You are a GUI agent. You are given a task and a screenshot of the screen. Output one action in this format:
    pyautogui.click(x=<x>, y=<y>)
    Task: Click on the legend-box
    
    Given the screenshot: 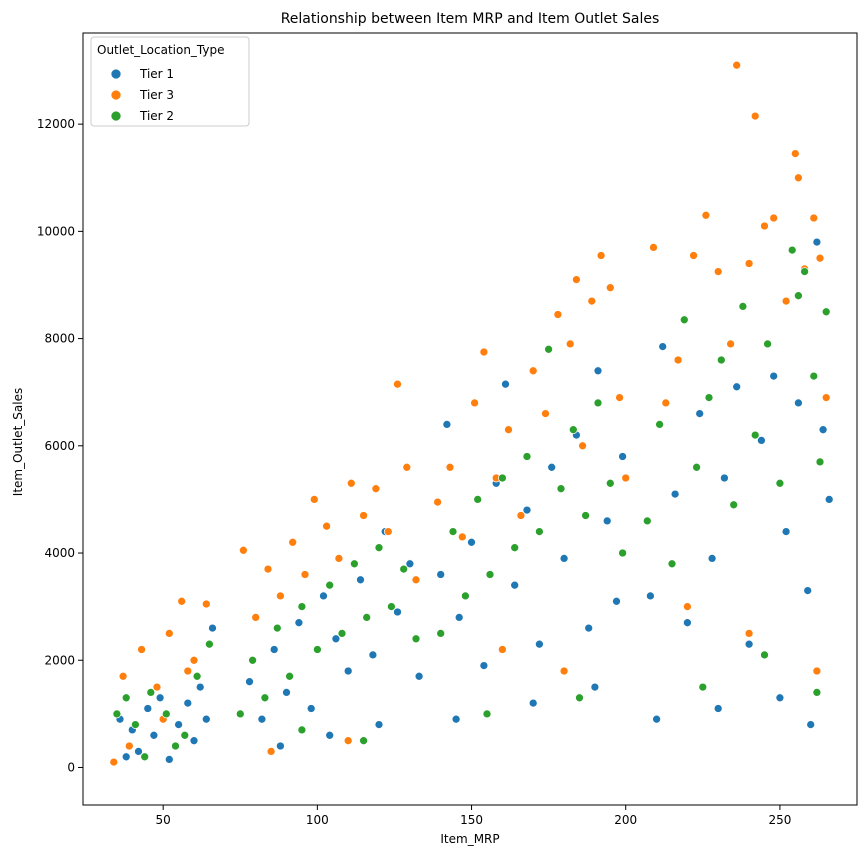 What is the action you would take?
    pyautogui.click(x=170, y=81)
    